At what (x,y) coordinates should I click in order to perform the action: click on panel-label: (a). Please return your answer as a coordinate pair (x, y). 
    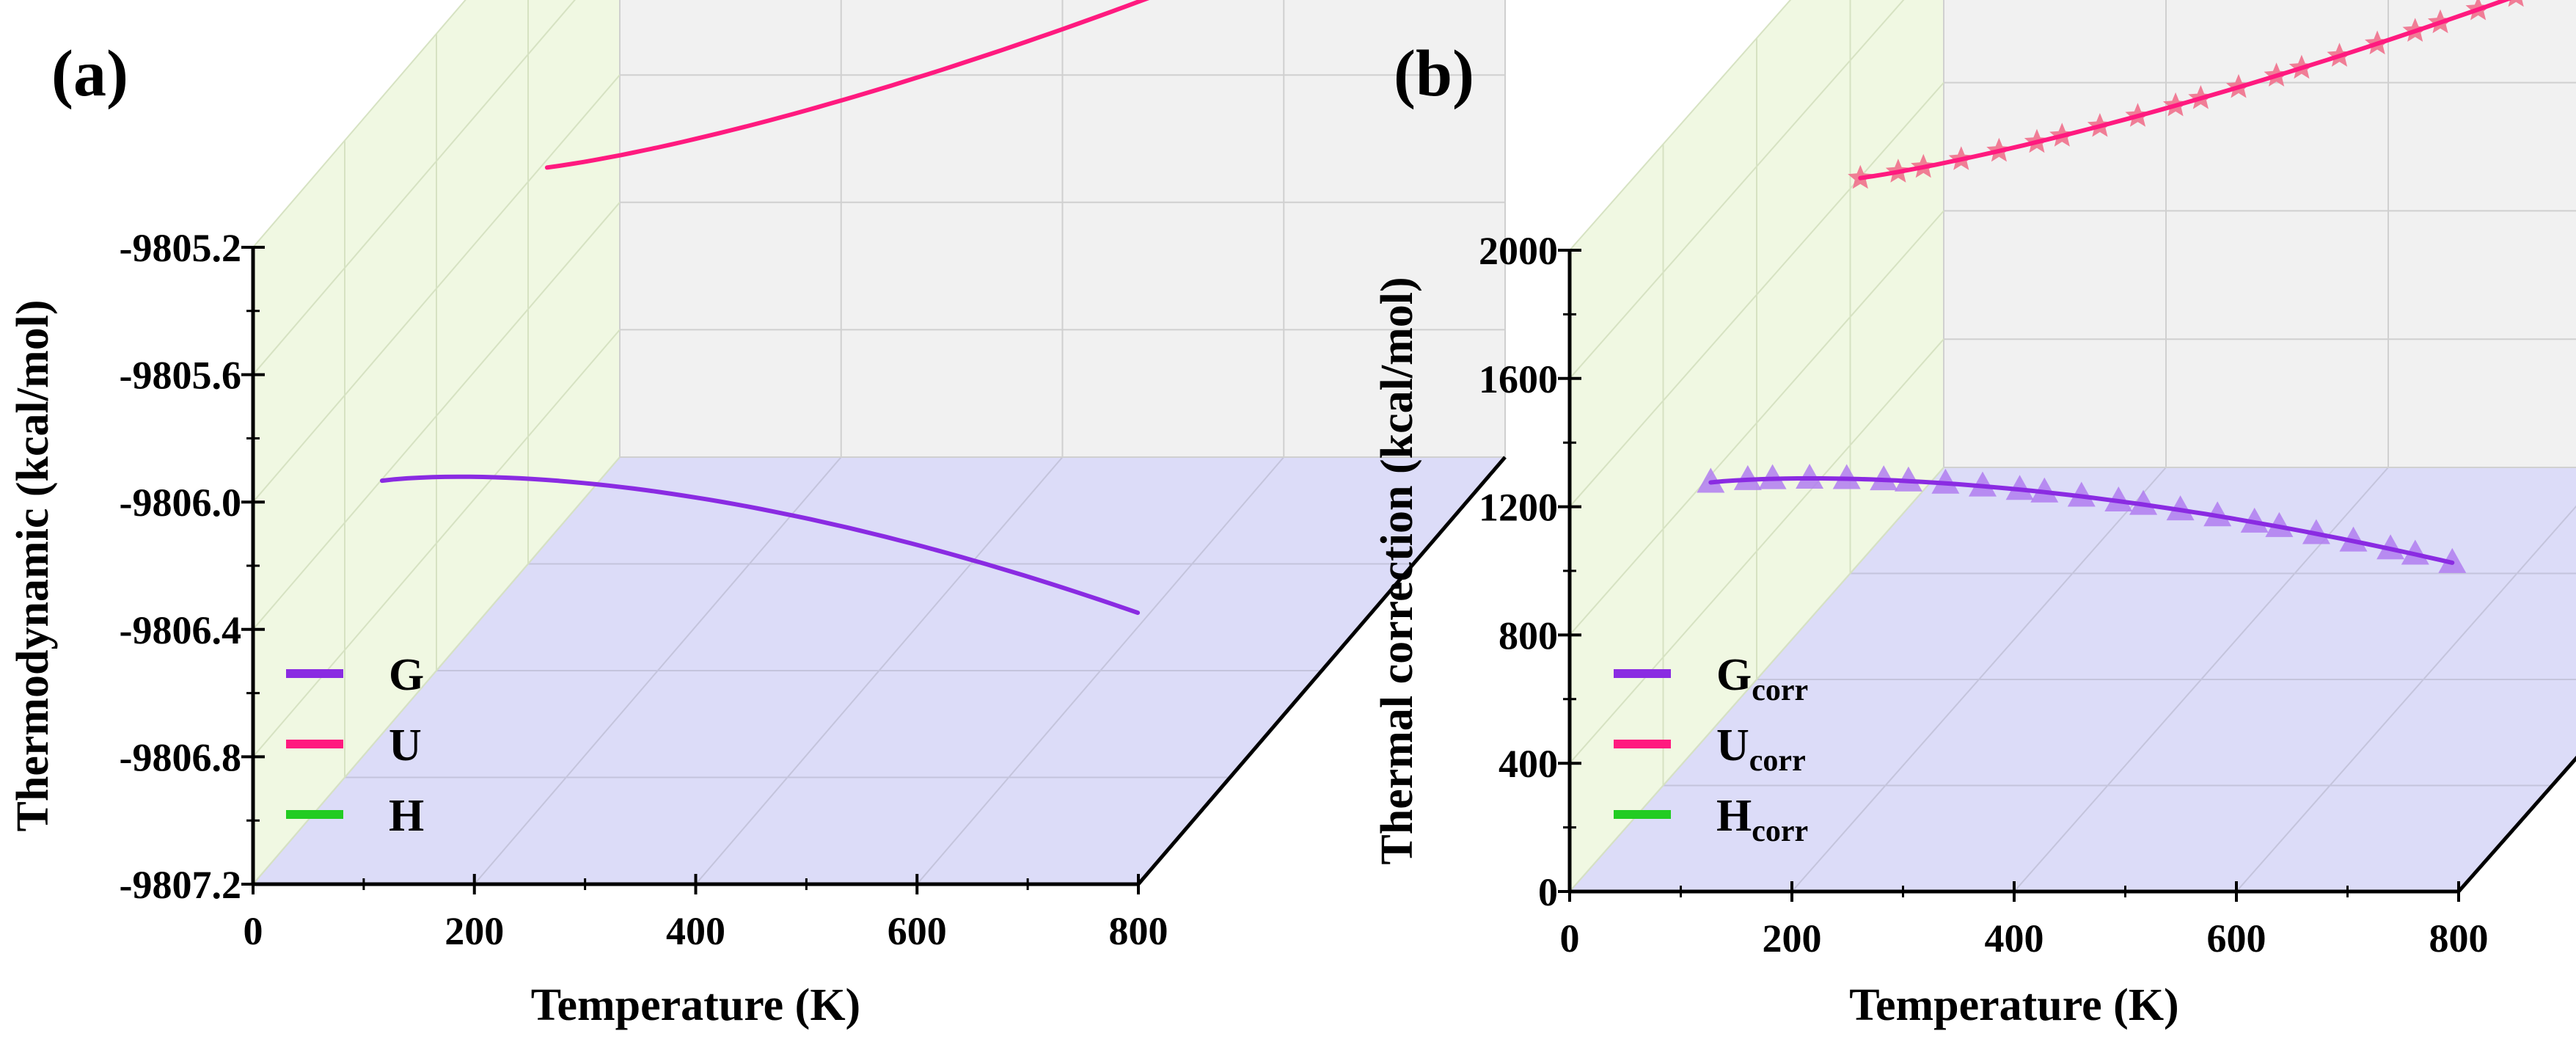
    Looking at the image, I should click on (89, 73).